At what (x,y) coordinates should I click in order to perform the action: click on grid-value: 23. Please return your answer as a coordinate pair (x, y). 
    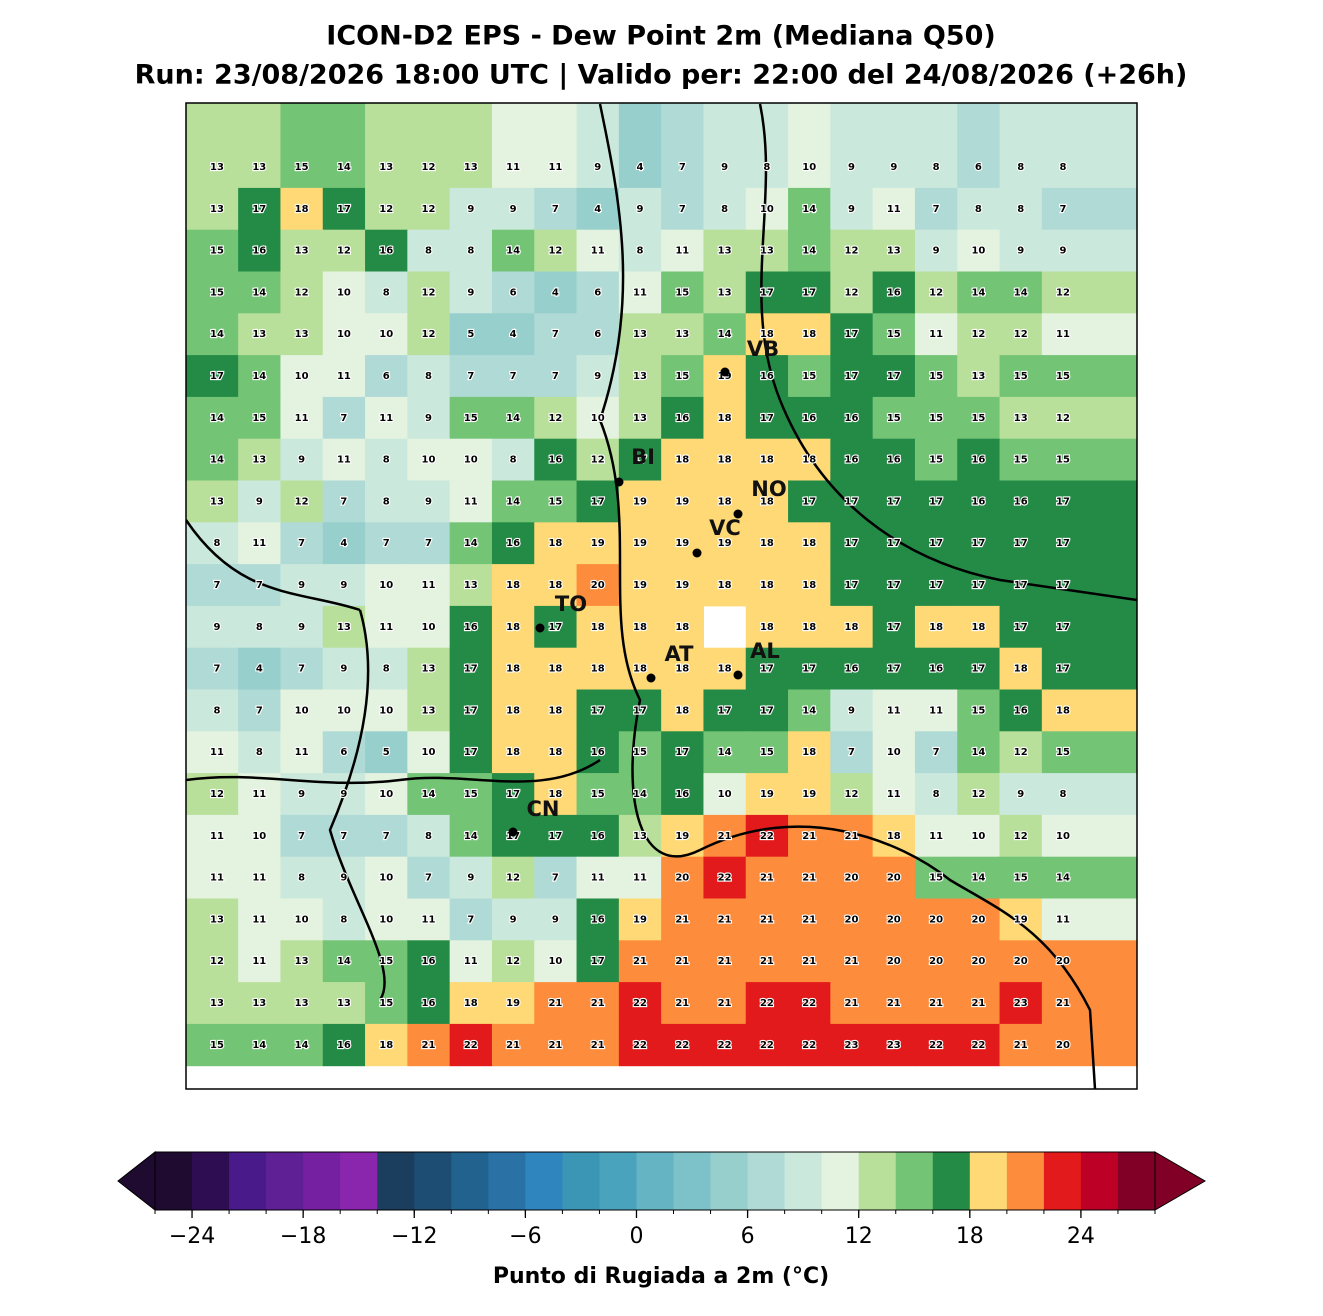
    Looking at the image, I should click on (1021, 1003).